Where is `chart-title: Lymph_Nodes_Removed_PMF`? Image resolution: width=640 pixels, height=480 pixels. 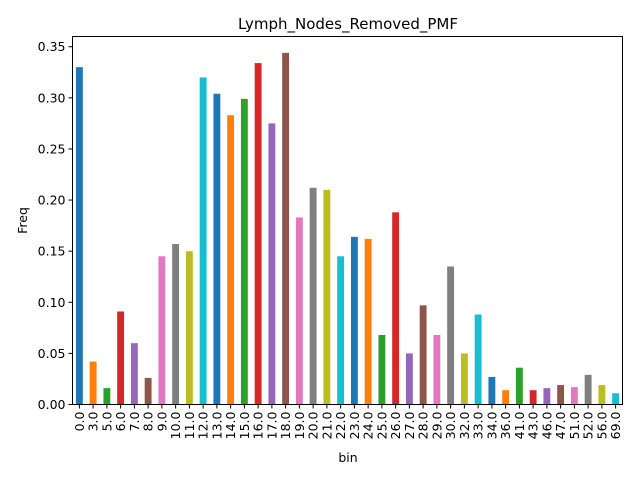 chart-title: Lymph_Nodes_Removed_PMF is located at coordinates (348, 24).